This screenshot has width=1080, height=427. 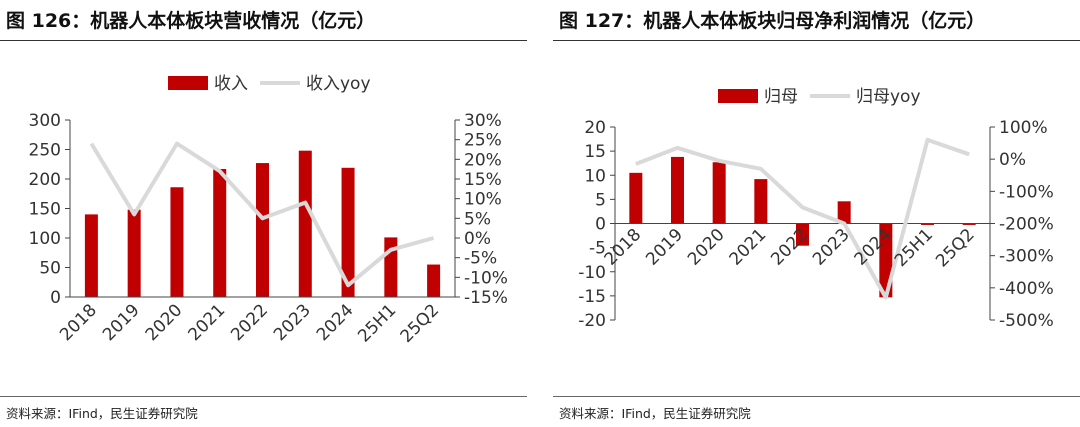 What do you see at coordinates (486, 298) in the screenshot?
I see `right-tick-label: -15%` at bounding box center [486, 298].